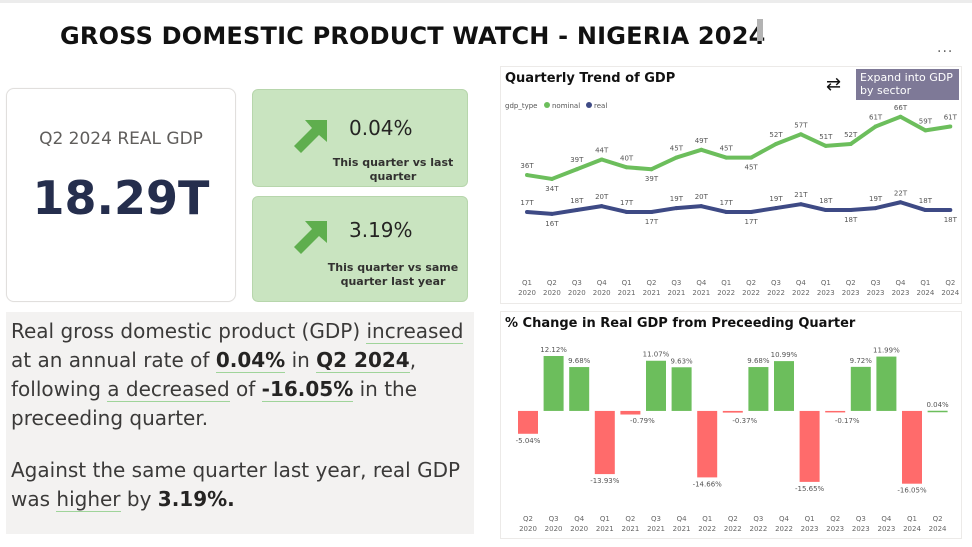 The width and height of the screenshot is (972, 547). Describe the element at coordinates (552, 293) in the screenshot. I see `x-tick-year: 2020` at that location.